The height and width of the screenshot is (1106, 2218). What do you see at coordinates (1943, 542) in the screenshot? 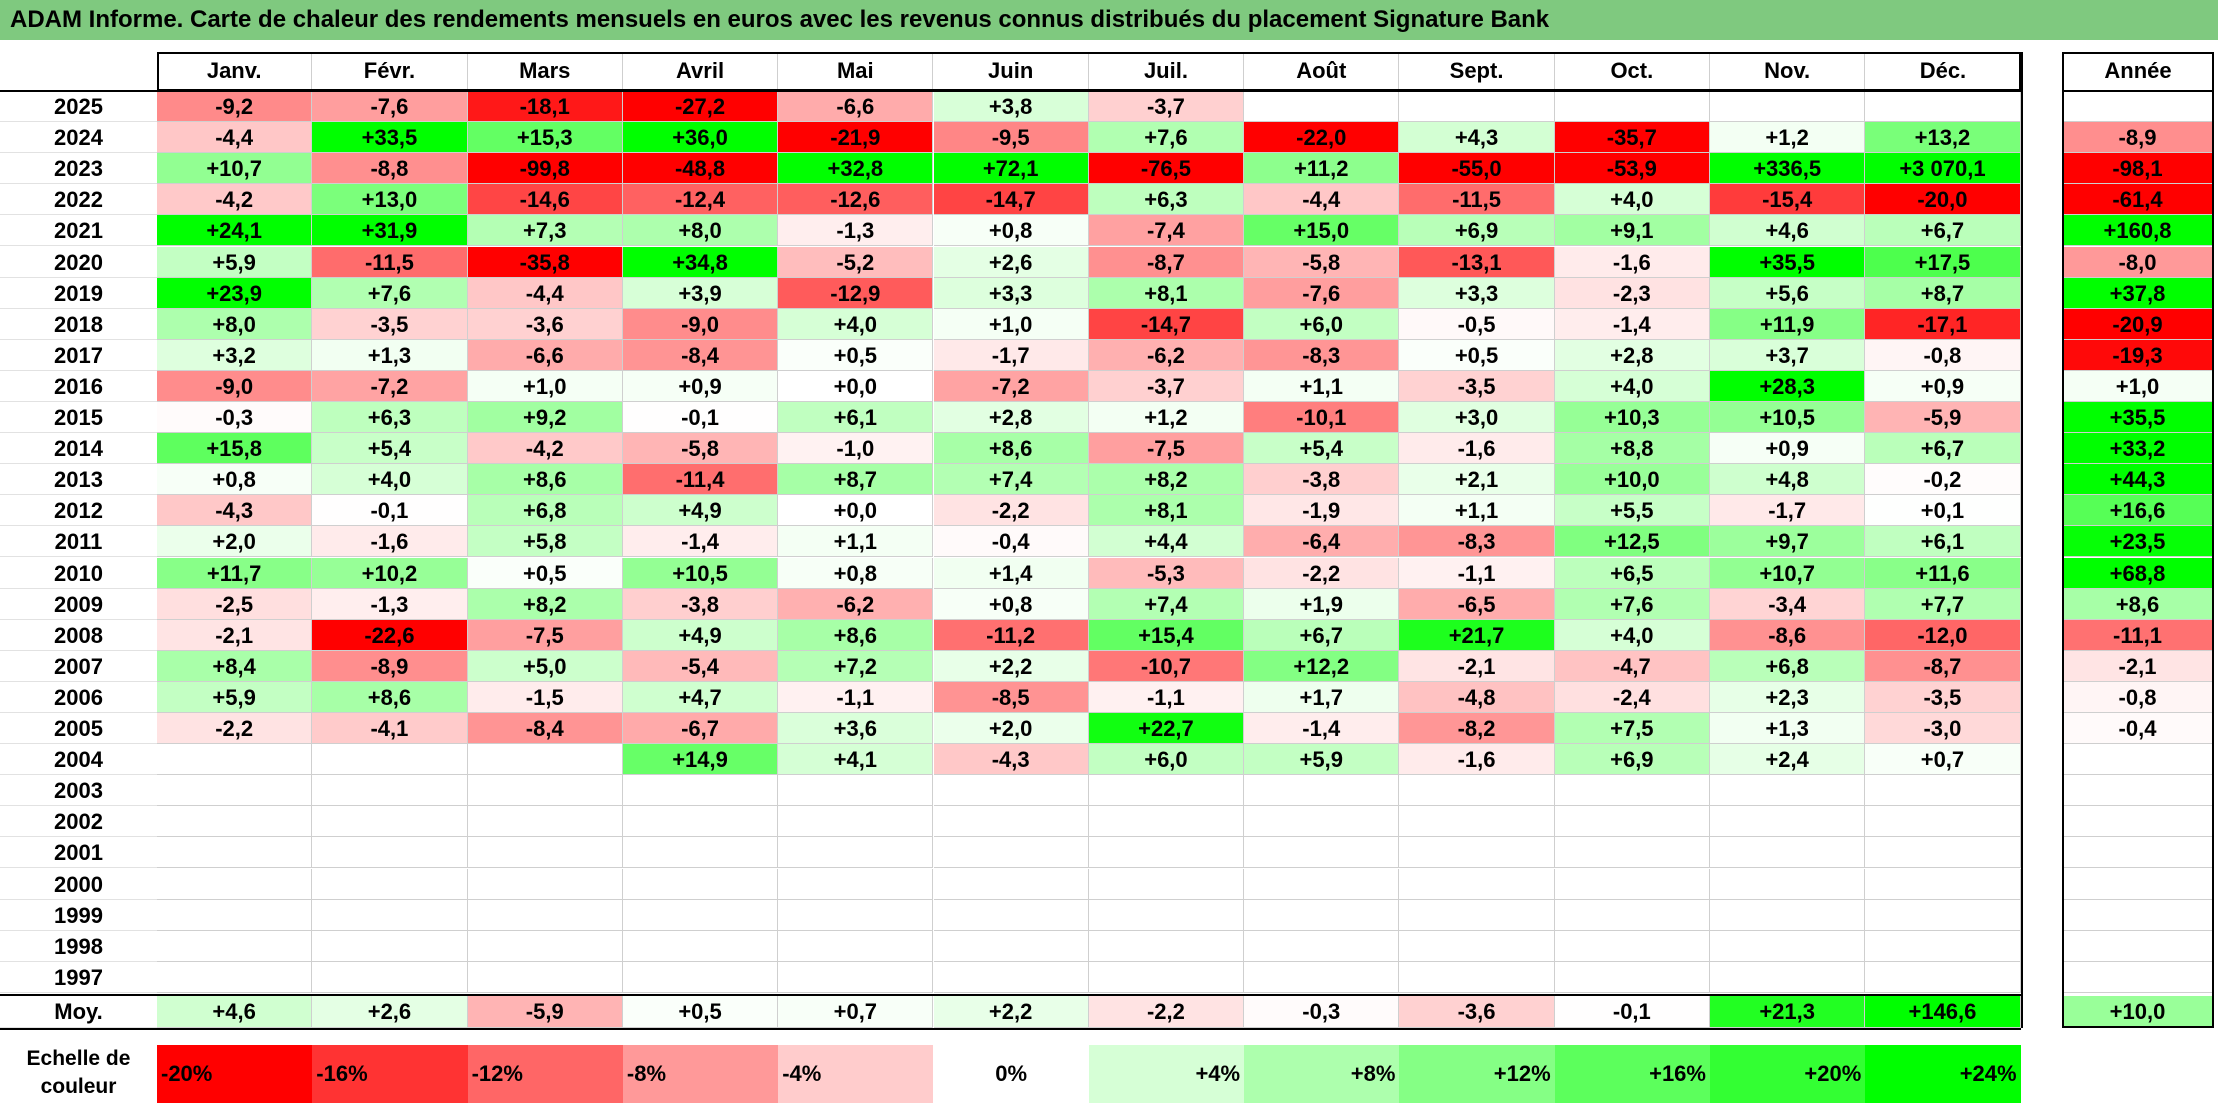
I see `heatmap-cell: +6,1` at bounding box center [1943, 542].